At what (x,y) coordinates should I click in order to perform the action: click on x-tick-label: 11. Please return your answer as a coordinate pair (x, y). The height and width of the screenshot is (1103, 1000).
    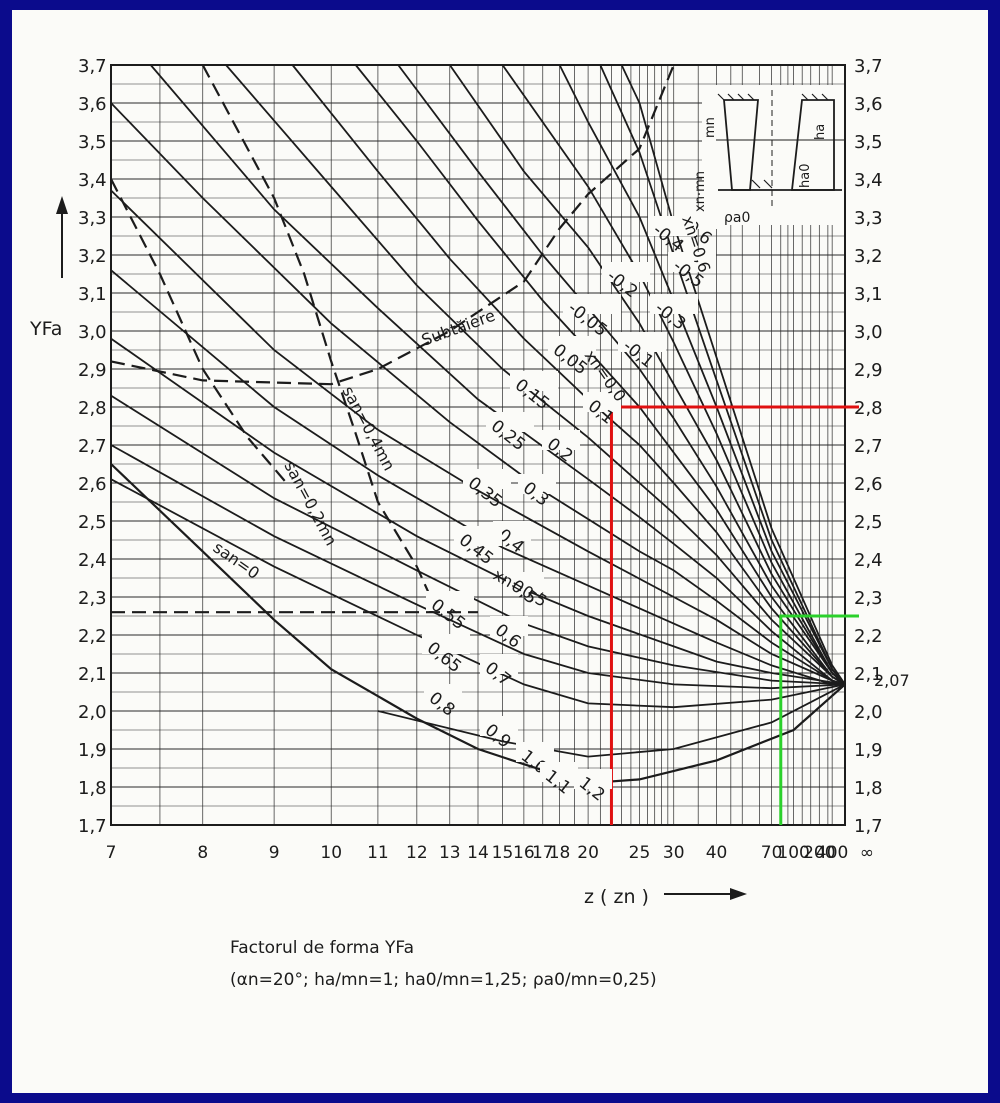
    Looking at the image, I should click on (378, 853).